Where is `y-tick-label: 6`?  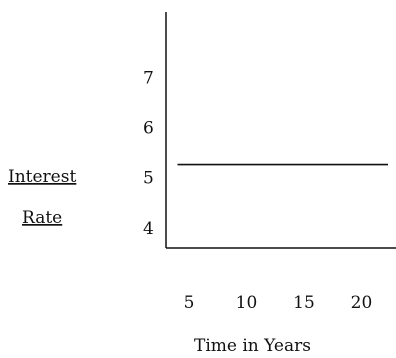
y-tick-label: 6 is located at coordinates (148, 129).